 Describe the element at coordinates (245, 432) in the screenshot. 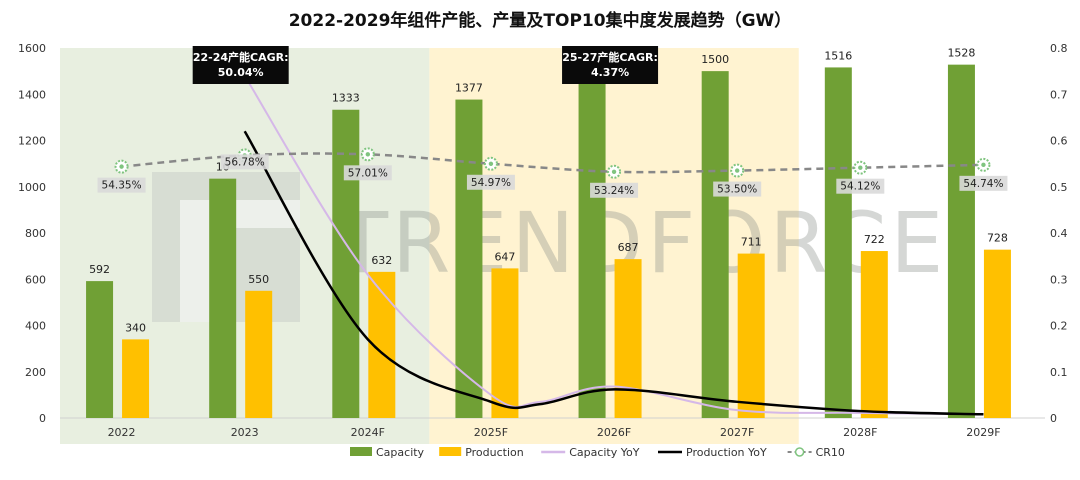

I see `x-tick-label: 2023` at that location.